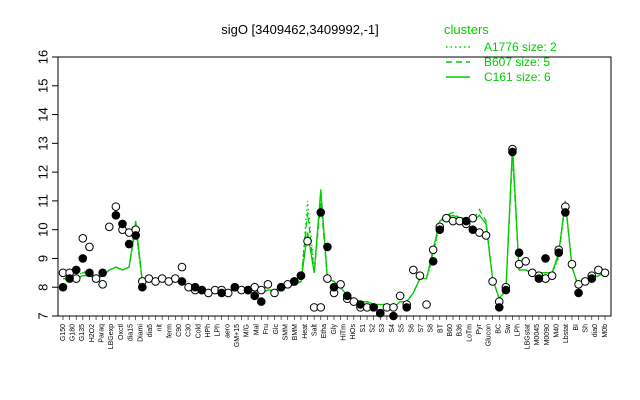 The image size is (640, 400). What do you see at coordinates (63, 332) in the screenshot?
I see `x-tick-label: G150` at bounding box center [63, 332].